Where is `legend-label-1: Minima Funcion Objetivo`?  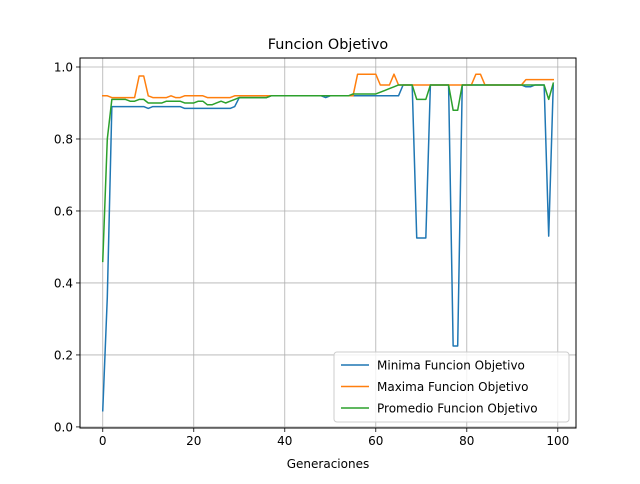
legend-label-1: Minima Funcion Objetivo is located at coordinates (451, 366).